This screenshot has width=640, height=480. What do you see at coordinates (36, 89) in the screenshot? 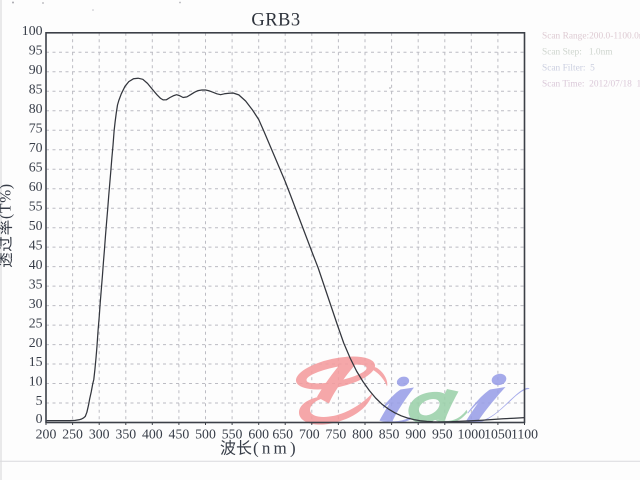
I see `svg-text: 85` at bounding box center [36, 89].